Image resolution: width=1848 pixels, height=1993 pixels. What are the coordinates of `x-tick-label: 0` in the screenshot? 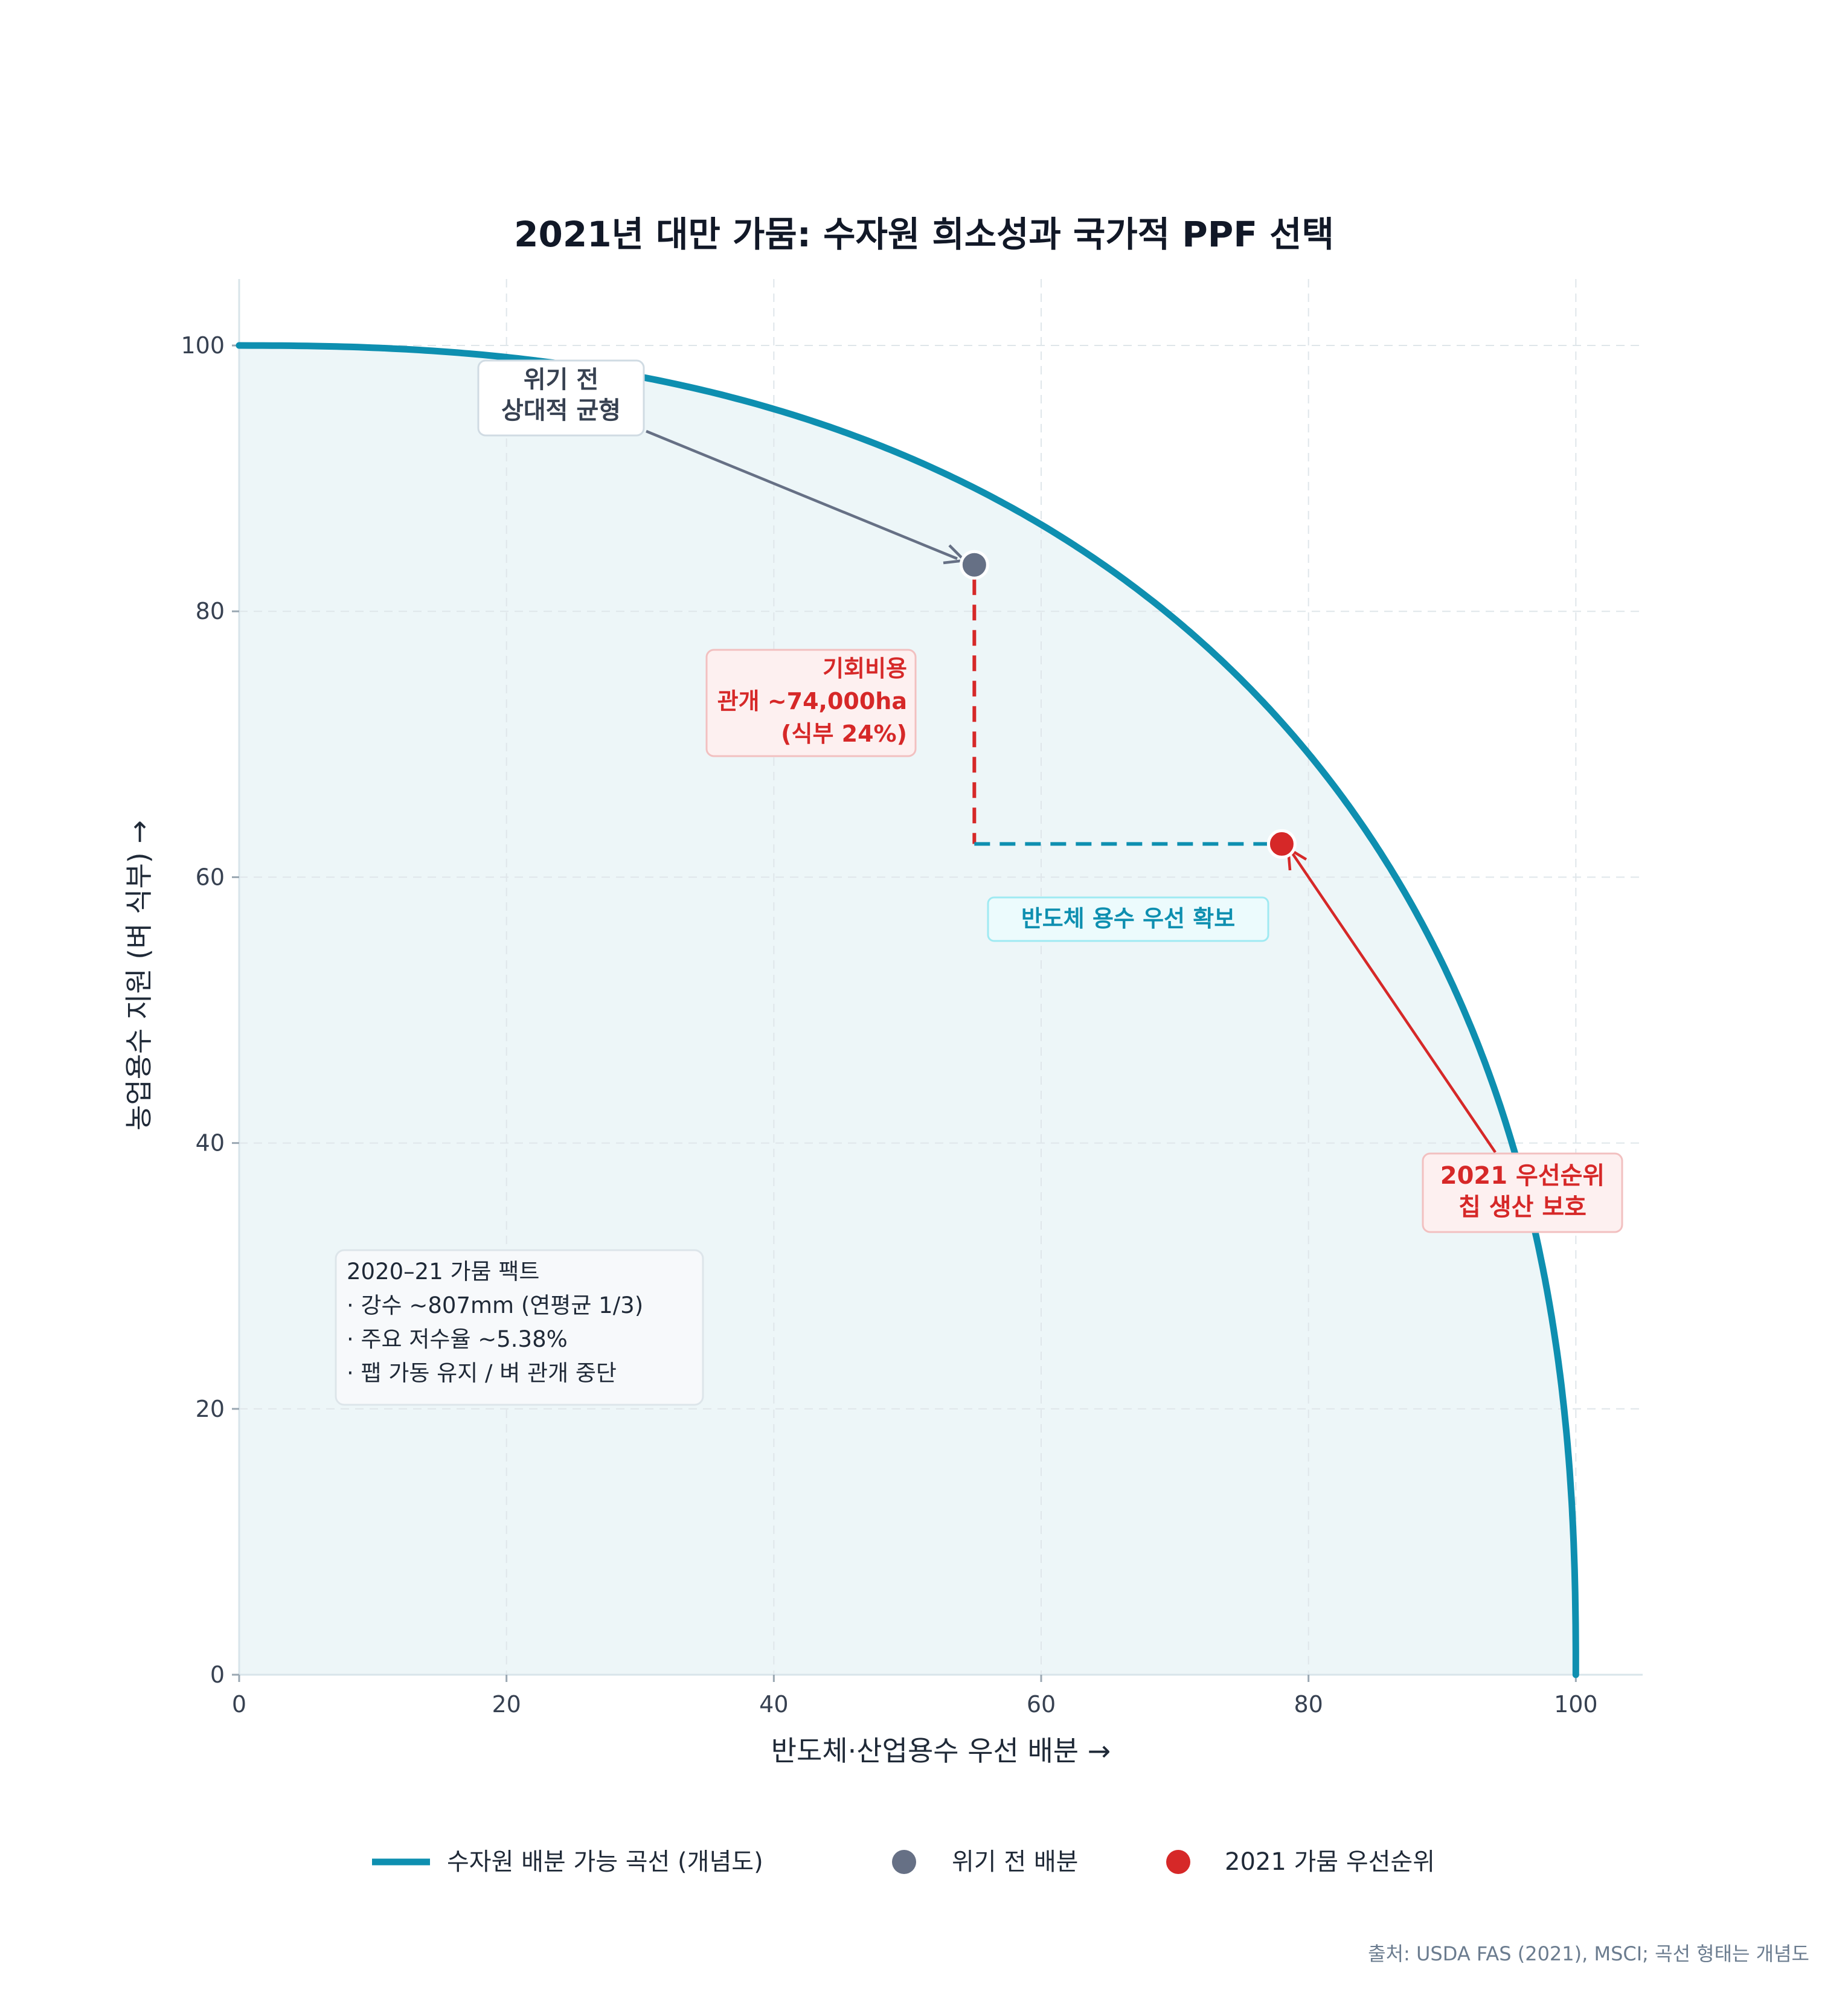 It's located at (239, 1704).